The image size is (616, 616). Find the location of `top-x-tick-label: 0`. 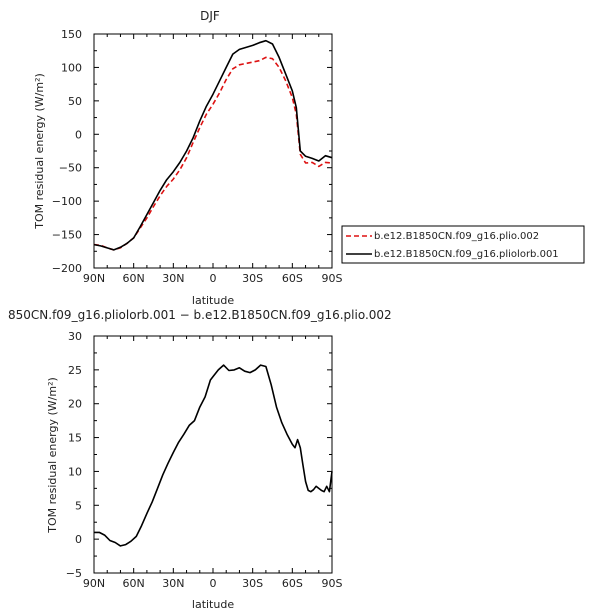

top-x-tick-label: 0 is located at coordinates (213, 278).